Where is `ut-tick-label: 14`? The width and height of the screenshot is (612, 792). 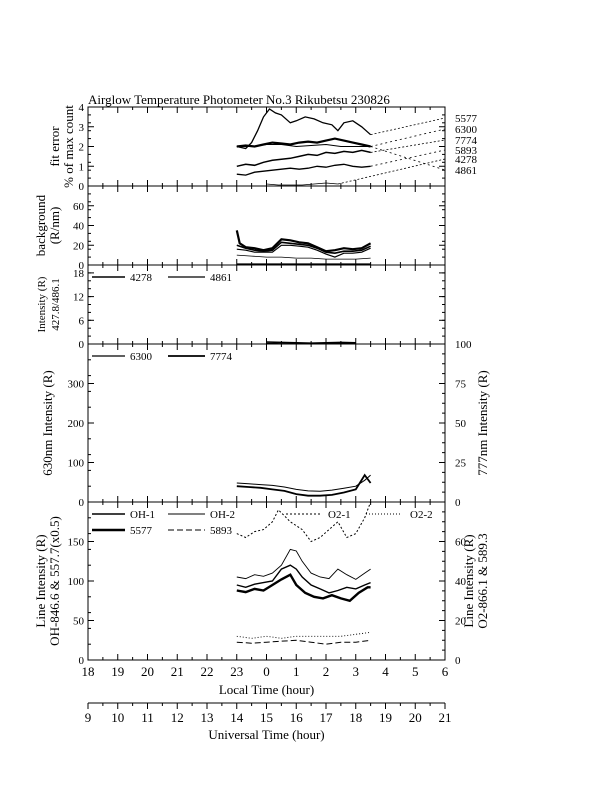
ut-tick-label: 14 is located at coordinates (237, 717).